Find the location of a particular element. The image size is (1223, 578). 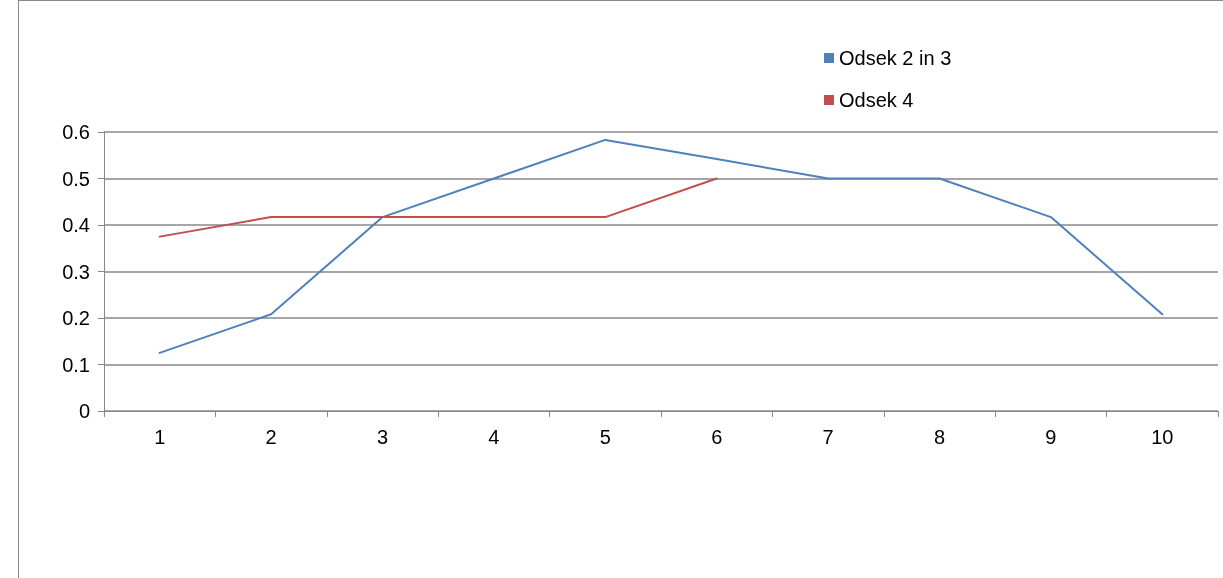

y-tick-label: 0.6 is located at coordinates (76, 132).